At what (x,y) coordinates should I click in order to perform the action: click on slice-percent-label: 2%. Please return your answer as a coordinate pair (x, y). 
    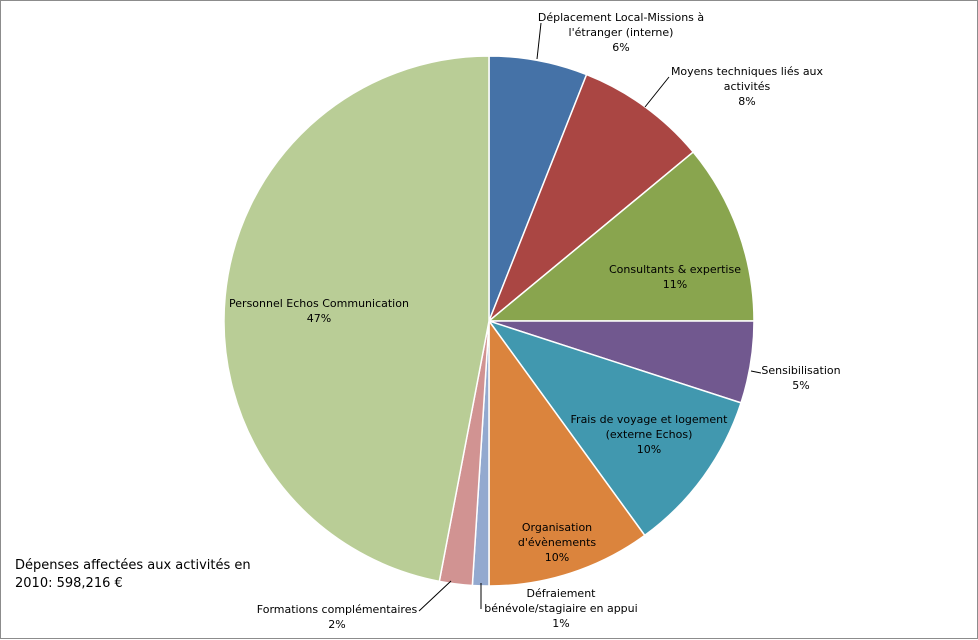
    Looking at the image, I should click on (336, 624).